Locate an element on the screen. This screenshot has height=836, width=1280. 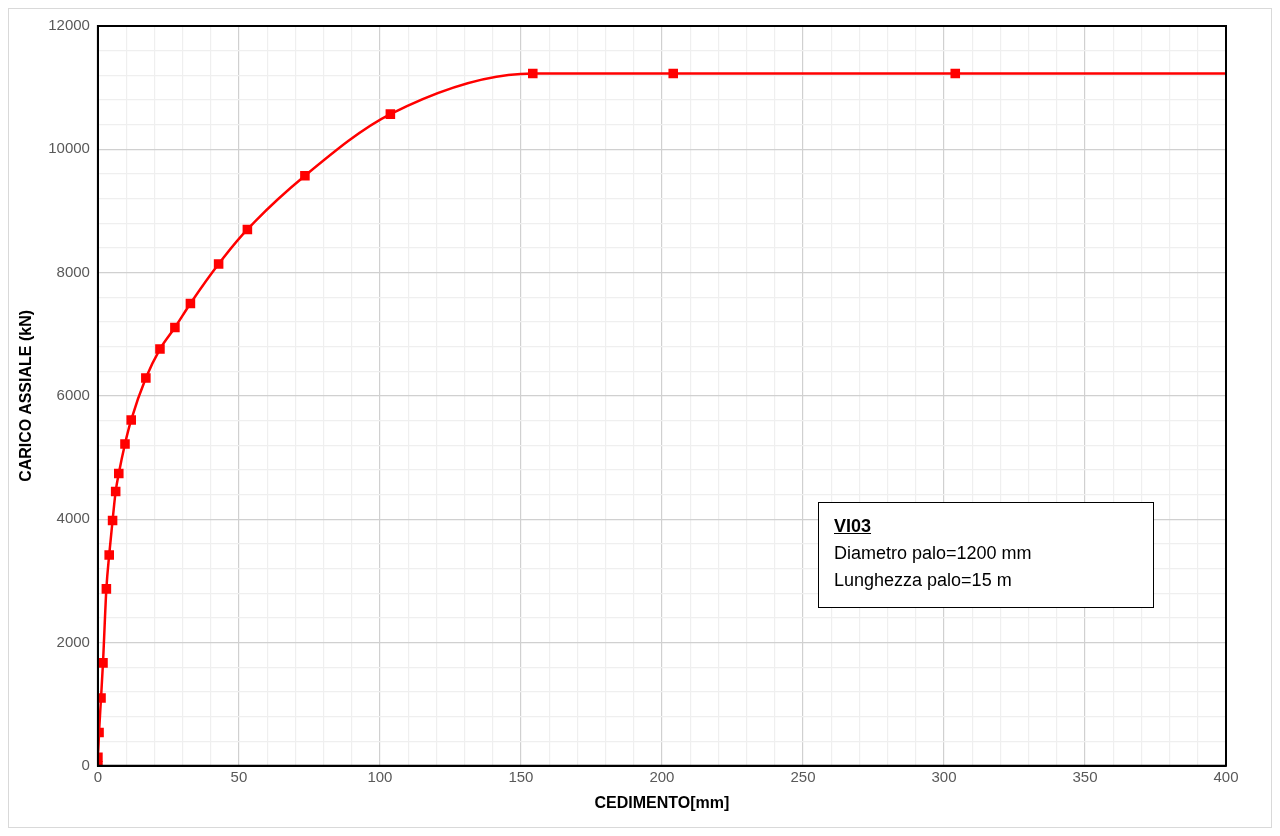
x-tick-label: 150 is located at coordinates (521, 776).